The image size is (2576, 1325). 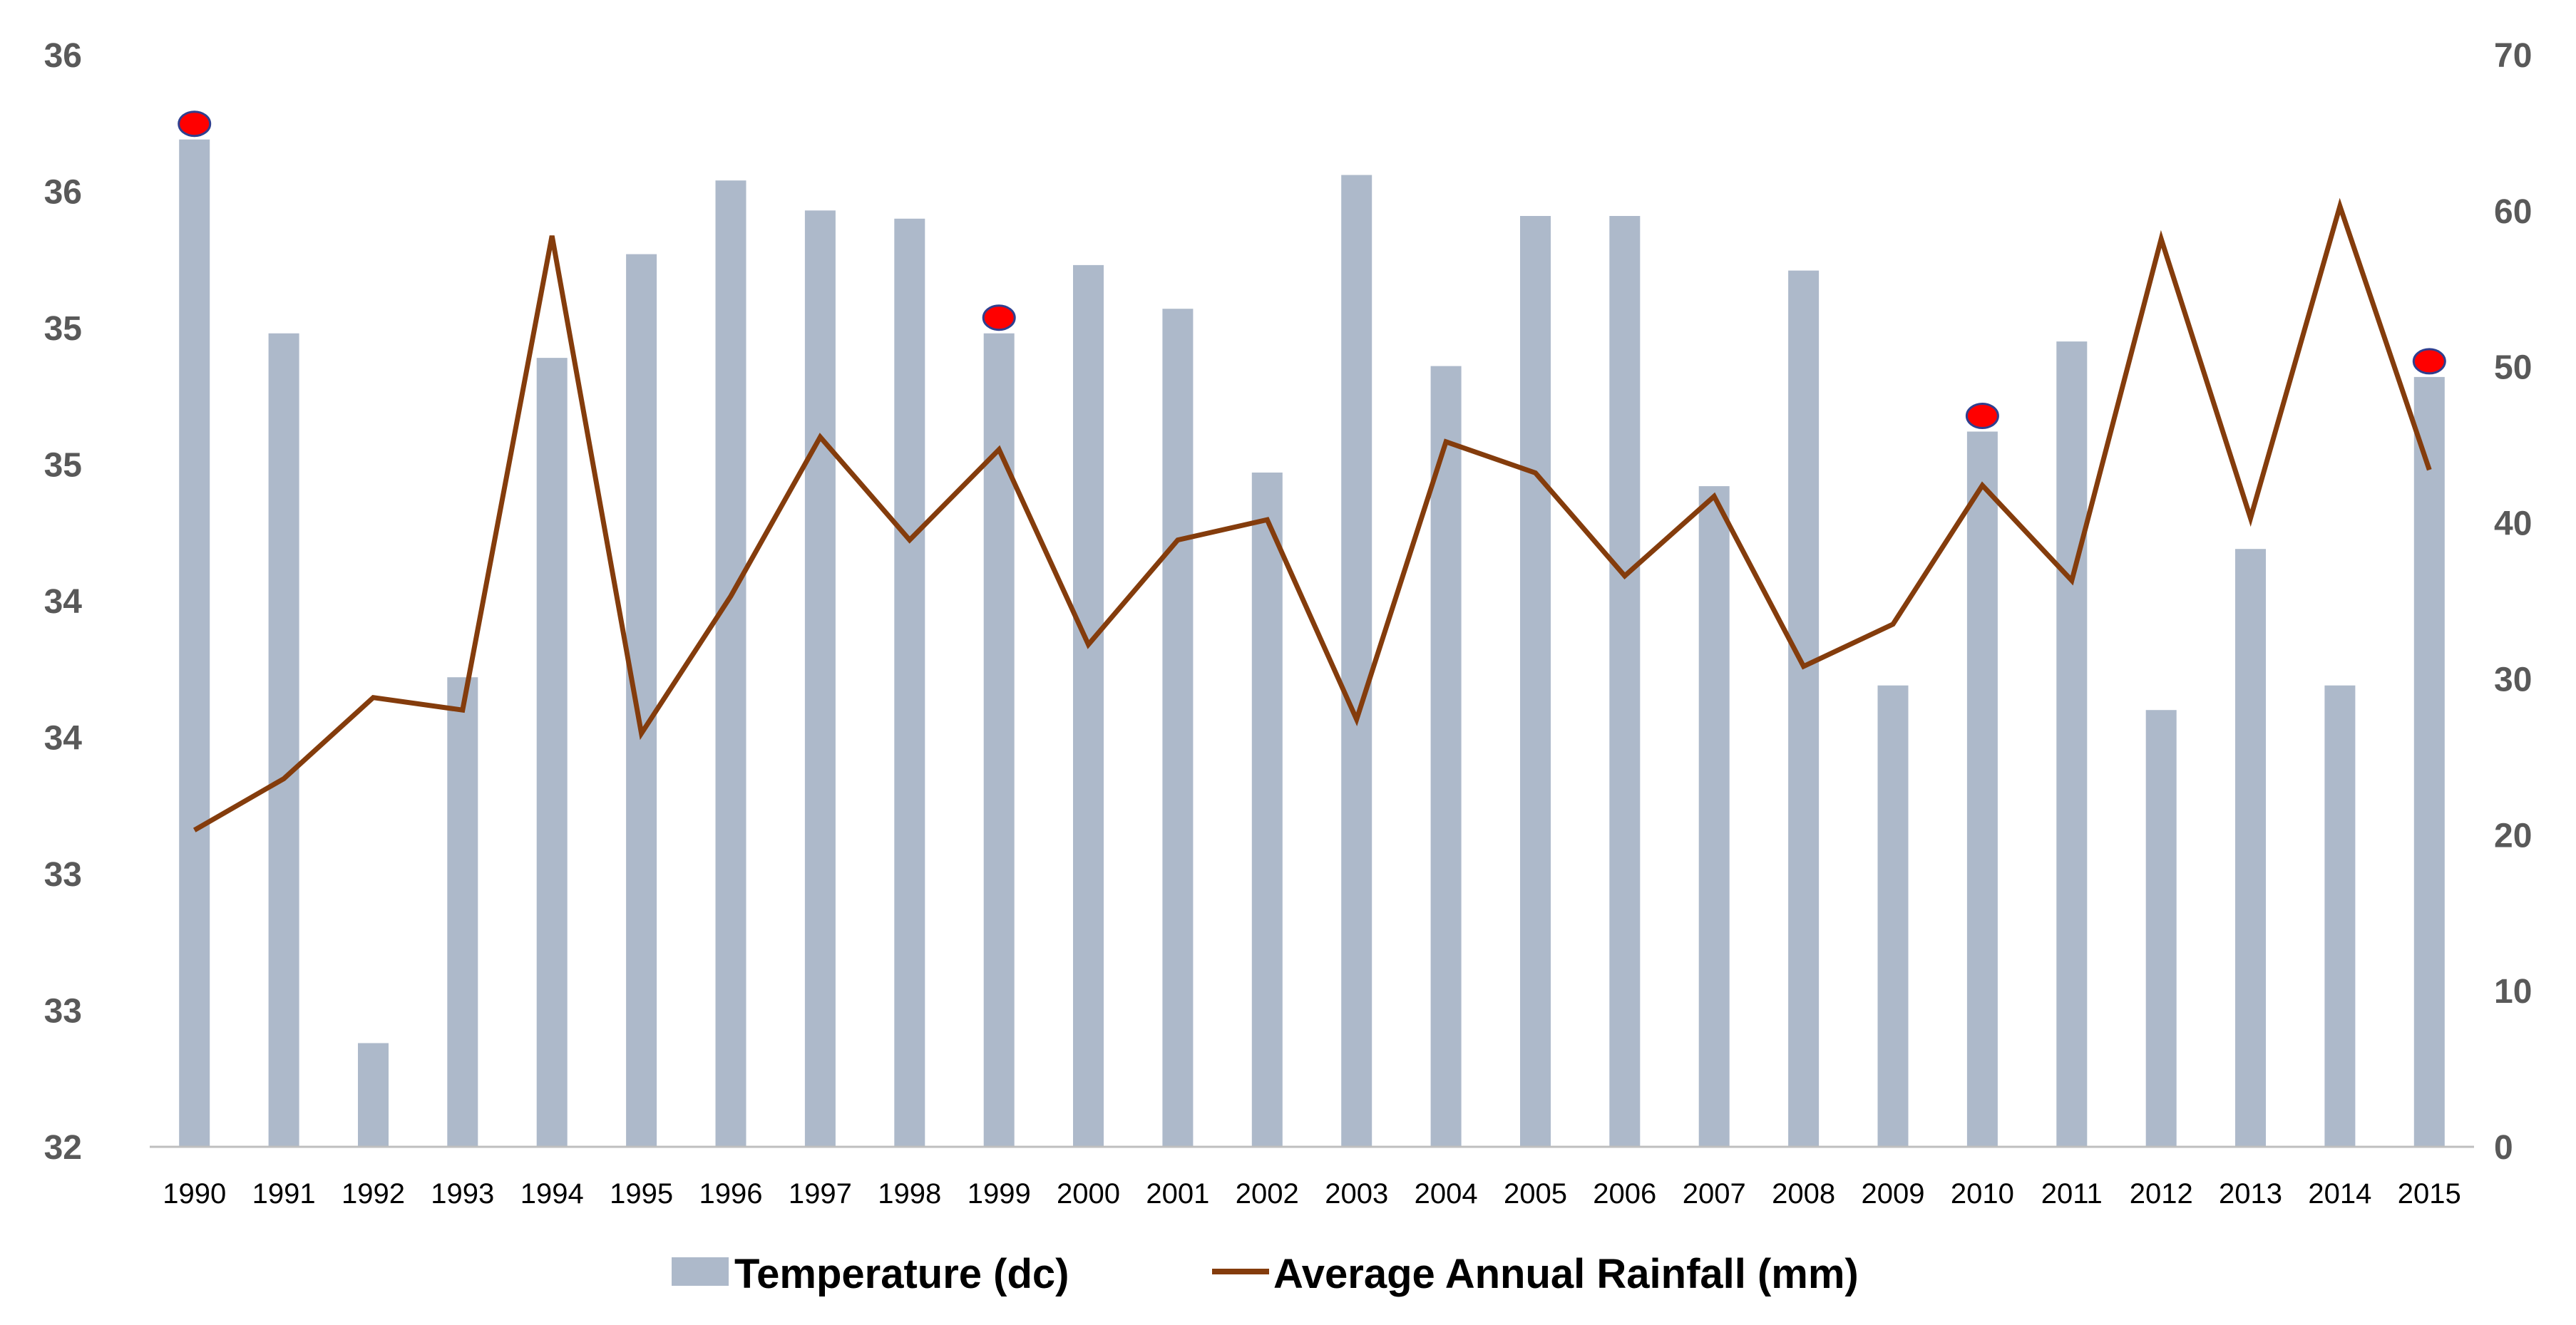 What do you see at coordinates (641, 1194) in the screenshot?
I see `x-tick-label: 1995` at bounding box center [641, 1194].